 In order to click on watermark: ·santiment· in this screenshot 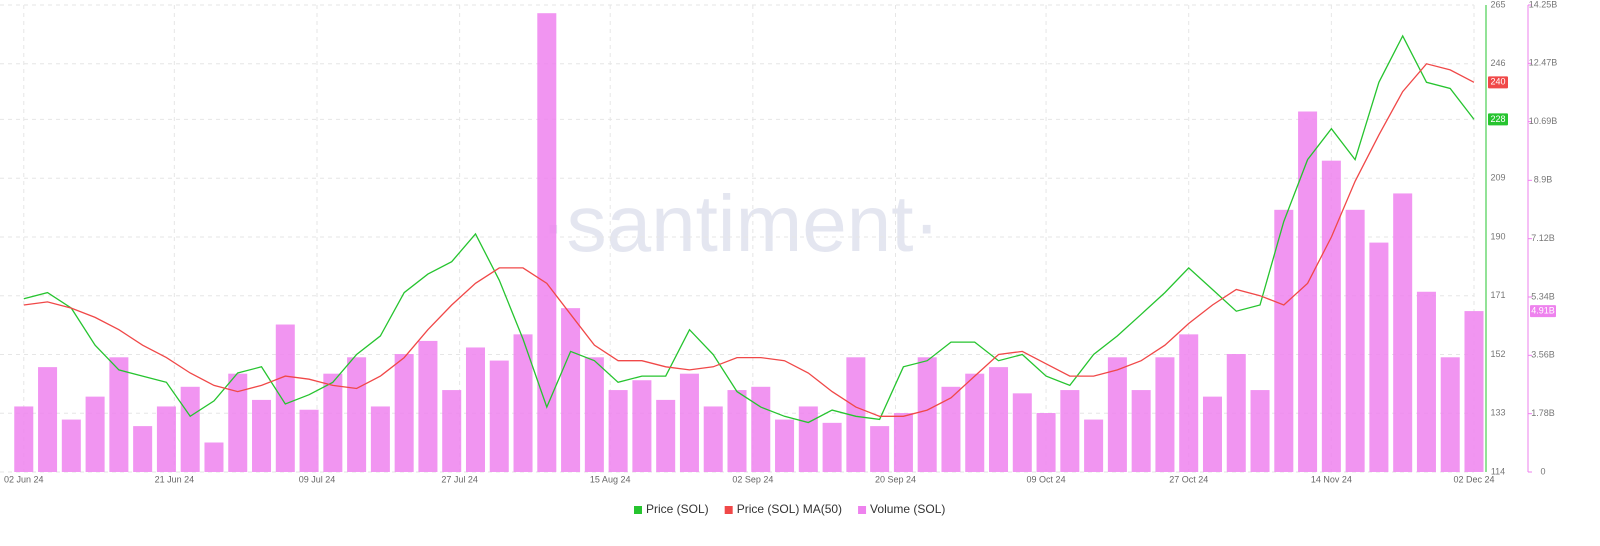, I will do `click(740, 223)`.